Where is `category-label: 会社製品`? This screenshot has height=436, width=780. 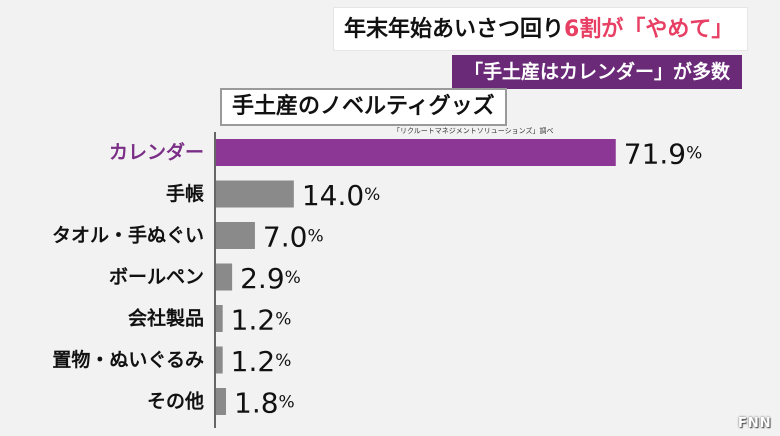 category-label: 会社製品 is located at coordinates (166, 318).